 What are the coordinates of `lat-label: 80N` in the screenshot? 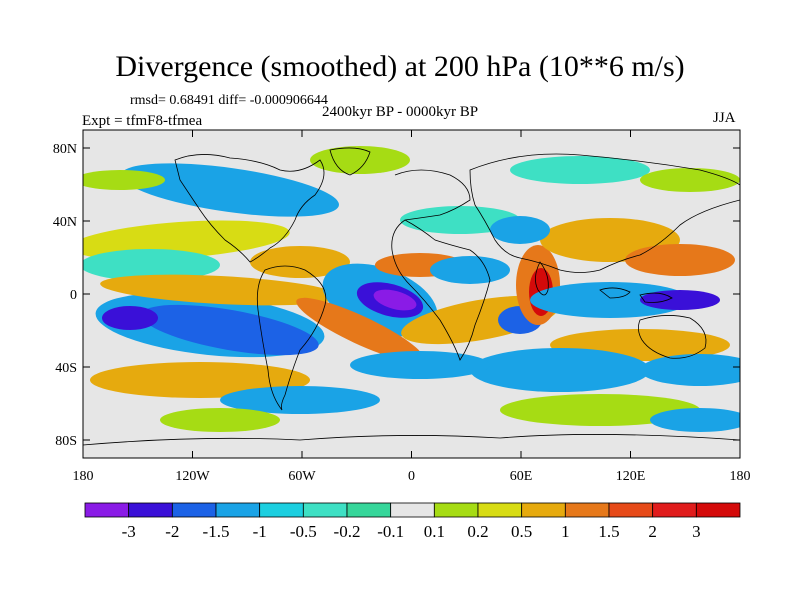 It's located at (65, 149).